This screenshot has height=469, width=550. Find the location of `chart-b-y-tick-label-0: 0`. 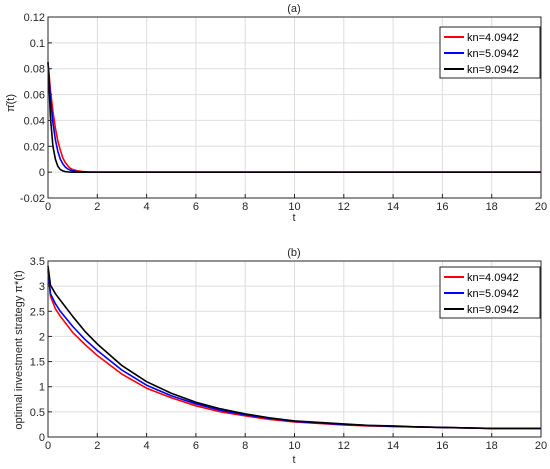

chart-b-y-tick-label-0: 0 is located at coordinates (42, 438).